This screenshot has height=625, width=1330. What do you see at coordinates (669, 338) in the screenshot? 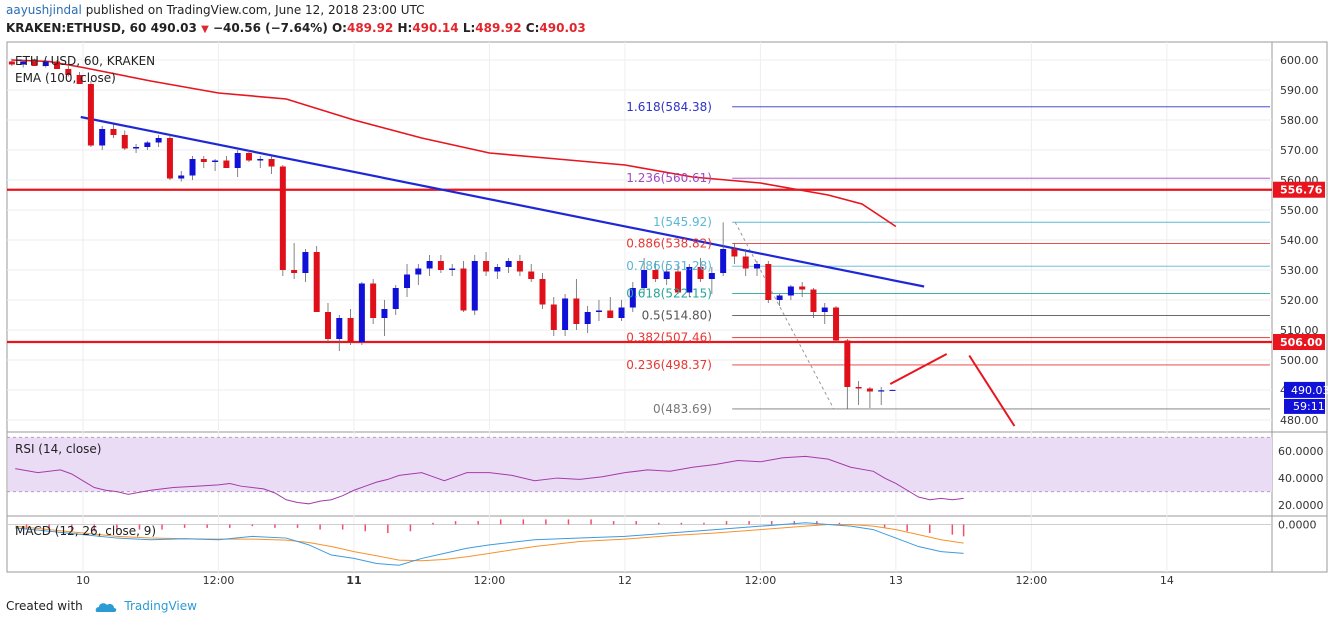
I see `fib-level-label: 0.382(507.46)` at bounding box center [669, 338].